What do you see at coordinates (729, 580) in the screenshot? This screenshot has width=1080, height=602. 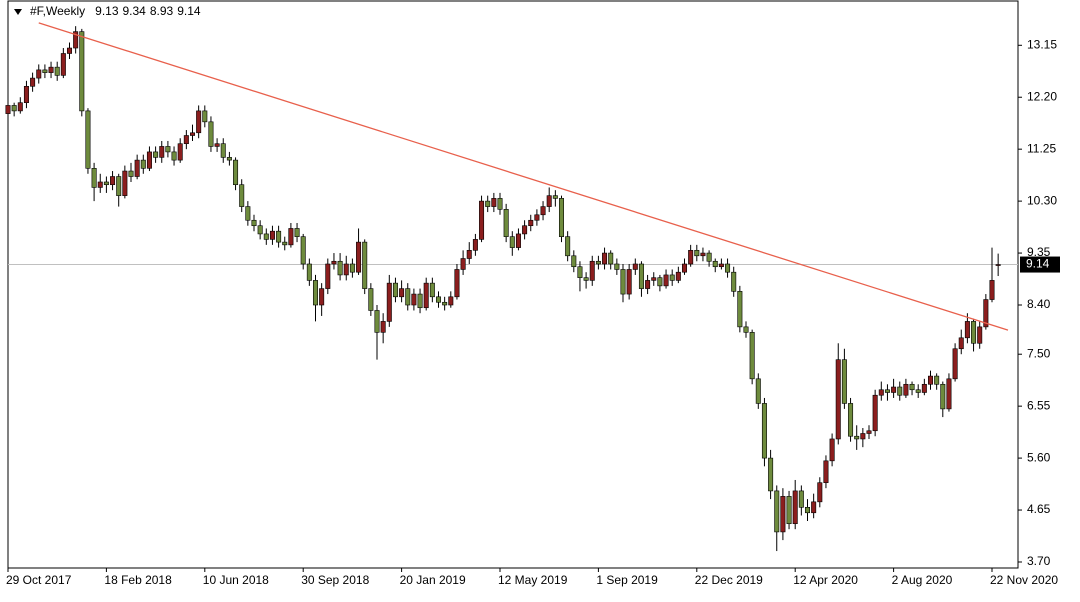 I see `x-tick-label: 22 Dec 2019` at bounding box center [729, 580].